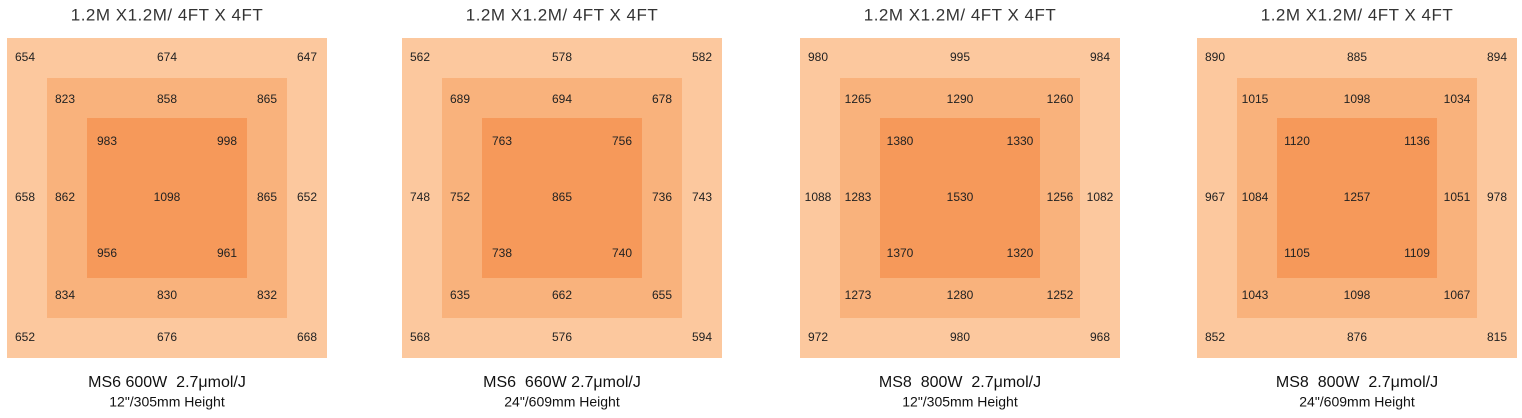 The image size is (1522, 418). What do you see at coordinates (460, 99) in the screenshot?
I see `ppfd-value: 689` at bounding box center [460, 99].